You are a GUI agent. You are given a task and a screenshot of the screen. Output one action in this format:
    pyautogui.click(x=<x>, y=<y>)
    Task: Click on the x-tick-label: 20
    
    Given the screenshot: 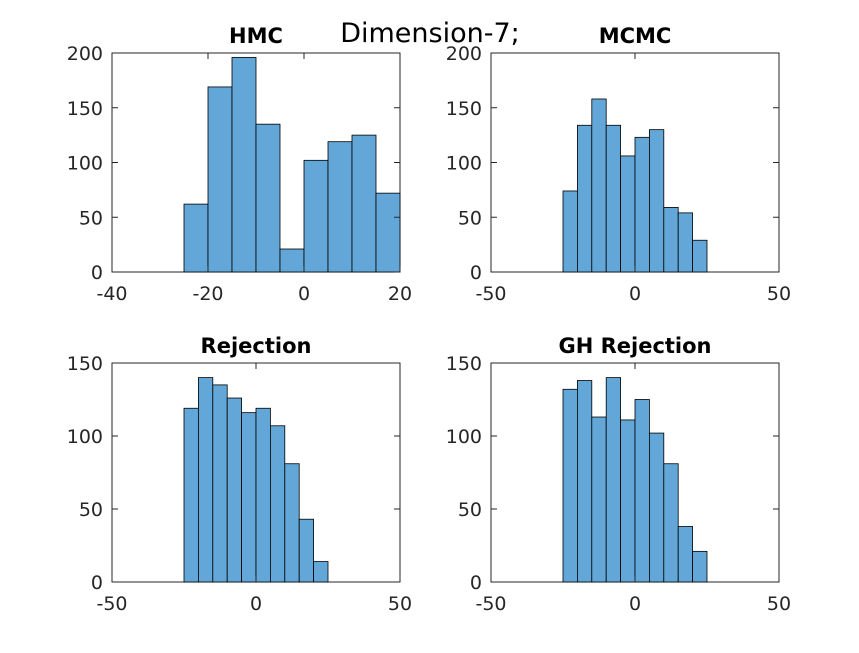 What is the action you would take?
    pyautogui.click(x=400, y=294)
    